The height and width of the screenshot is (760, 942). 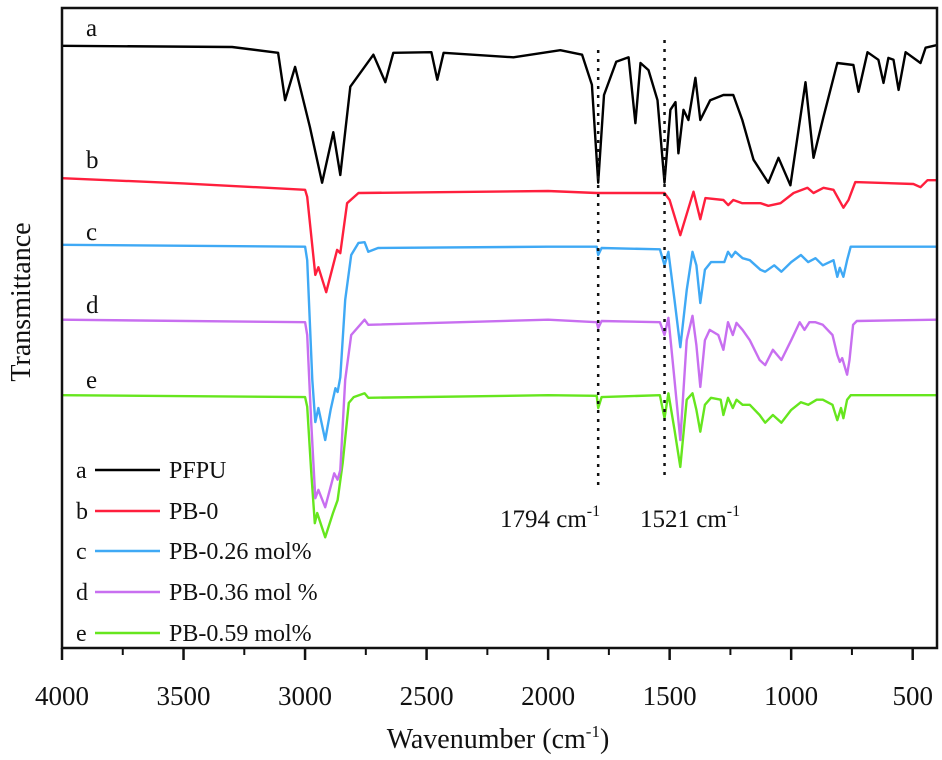 I want to click on legend-item-c: c PB-0.26 mol%, so click(x=194, y=552).